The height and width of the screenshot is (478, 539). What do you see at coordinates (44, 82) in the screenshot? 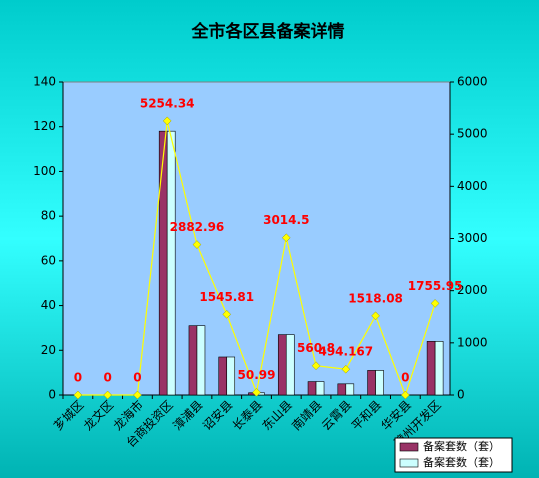
I see `y-tick-label: 140` at bounding box center [44, 82].